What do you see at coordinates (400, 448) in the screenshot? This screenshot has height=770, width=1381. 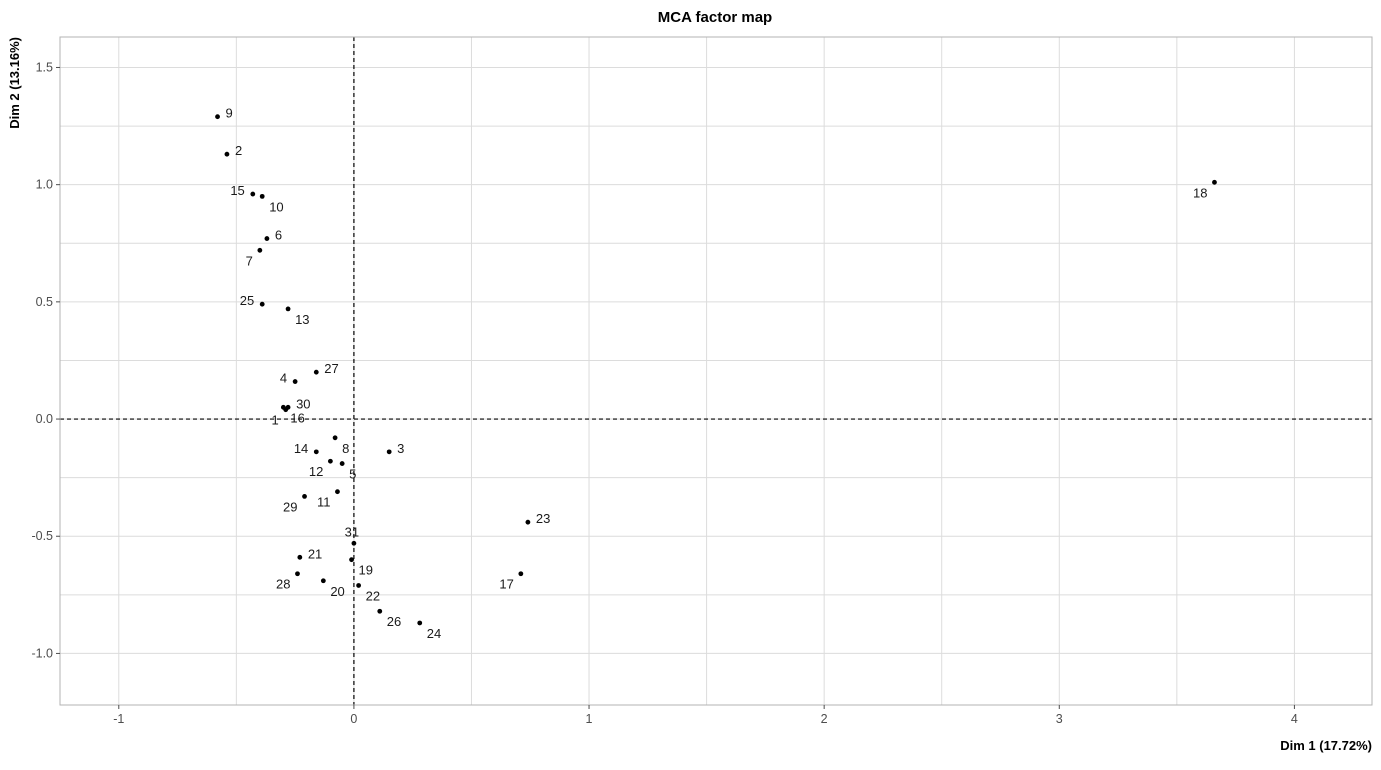 I see `point-label-3: 3` at bounding box center [400, 448].